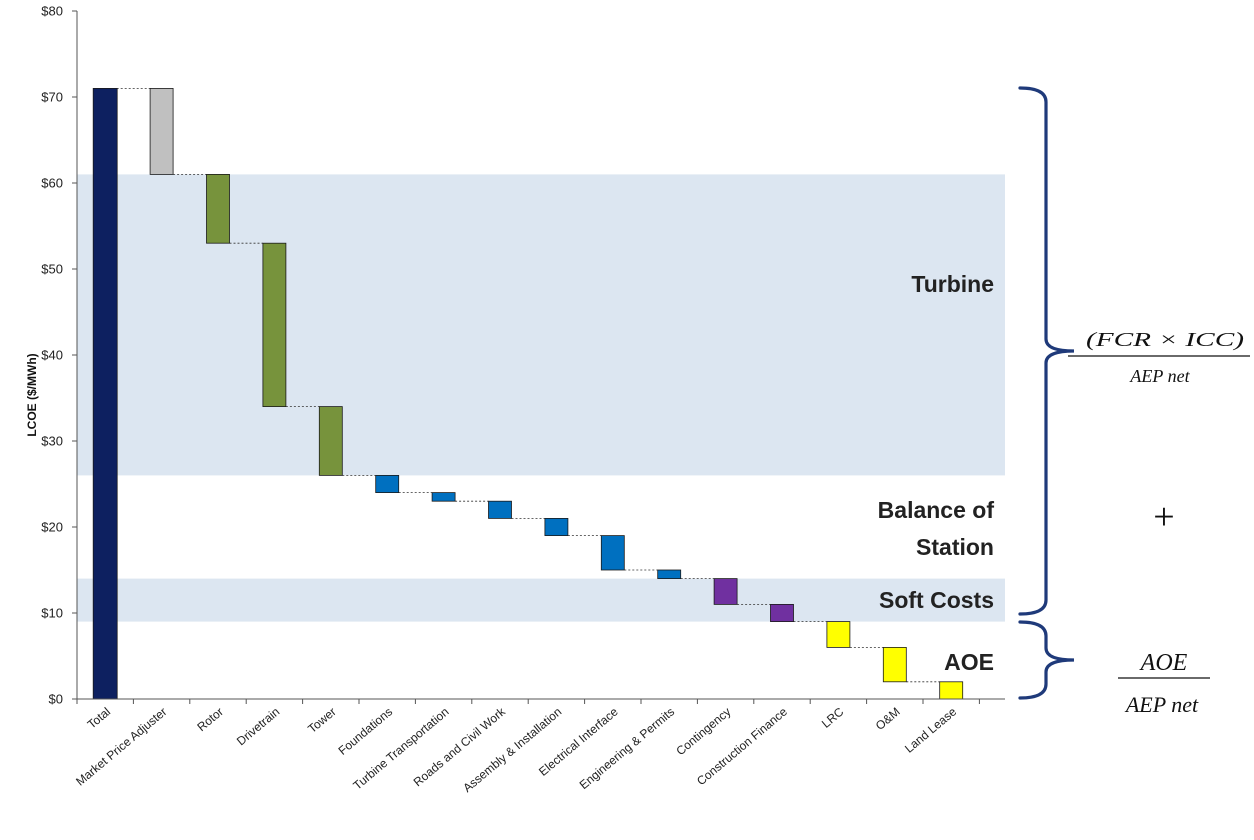  Describe the element at coordinates (218, 208) in the screenshot. I see `bar-rotor` at that location.